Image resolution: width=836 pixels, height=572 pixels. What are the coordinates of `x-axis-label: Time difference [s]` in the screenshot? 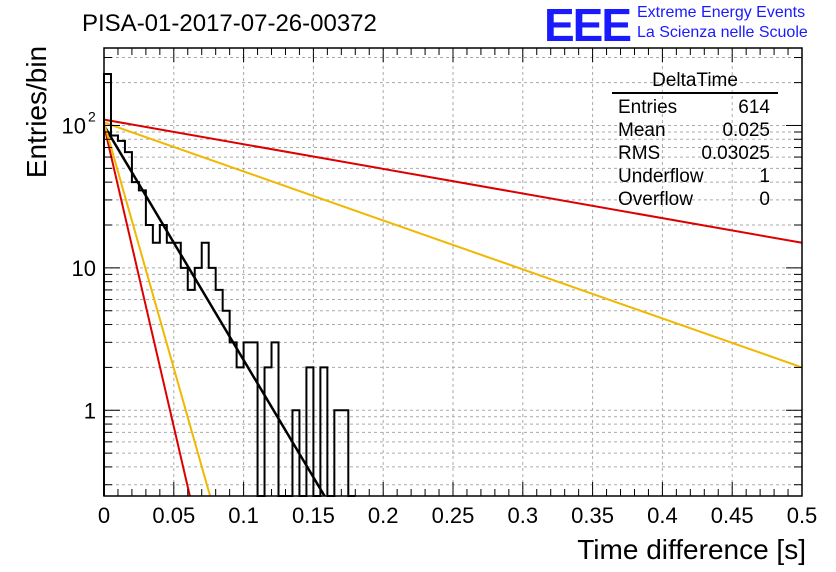 It's located at (691, 549).